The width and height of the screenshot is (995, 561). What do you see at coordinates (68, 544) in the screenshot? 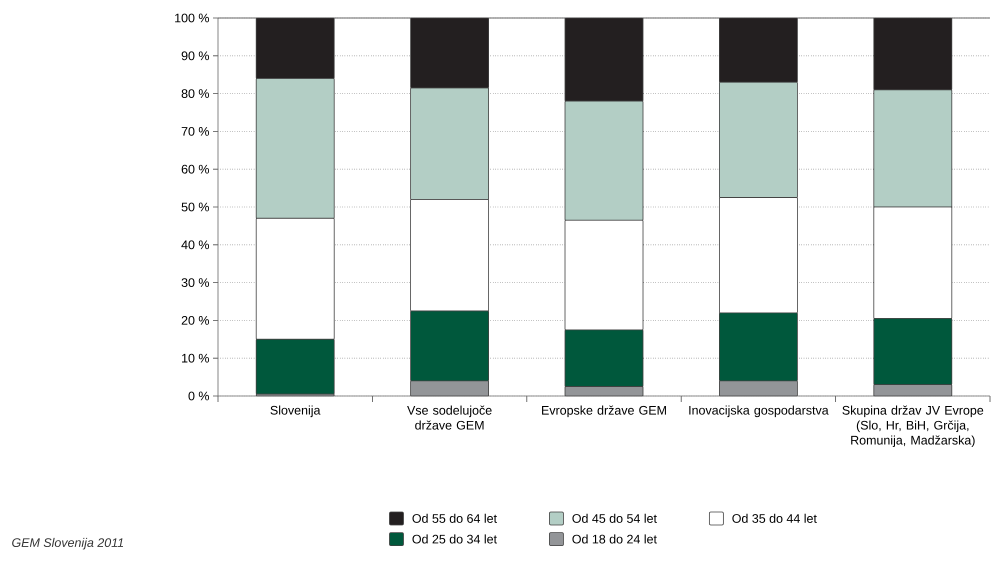
I see `text: GEM Slovenija 2011` at bounding box center [68, 544].